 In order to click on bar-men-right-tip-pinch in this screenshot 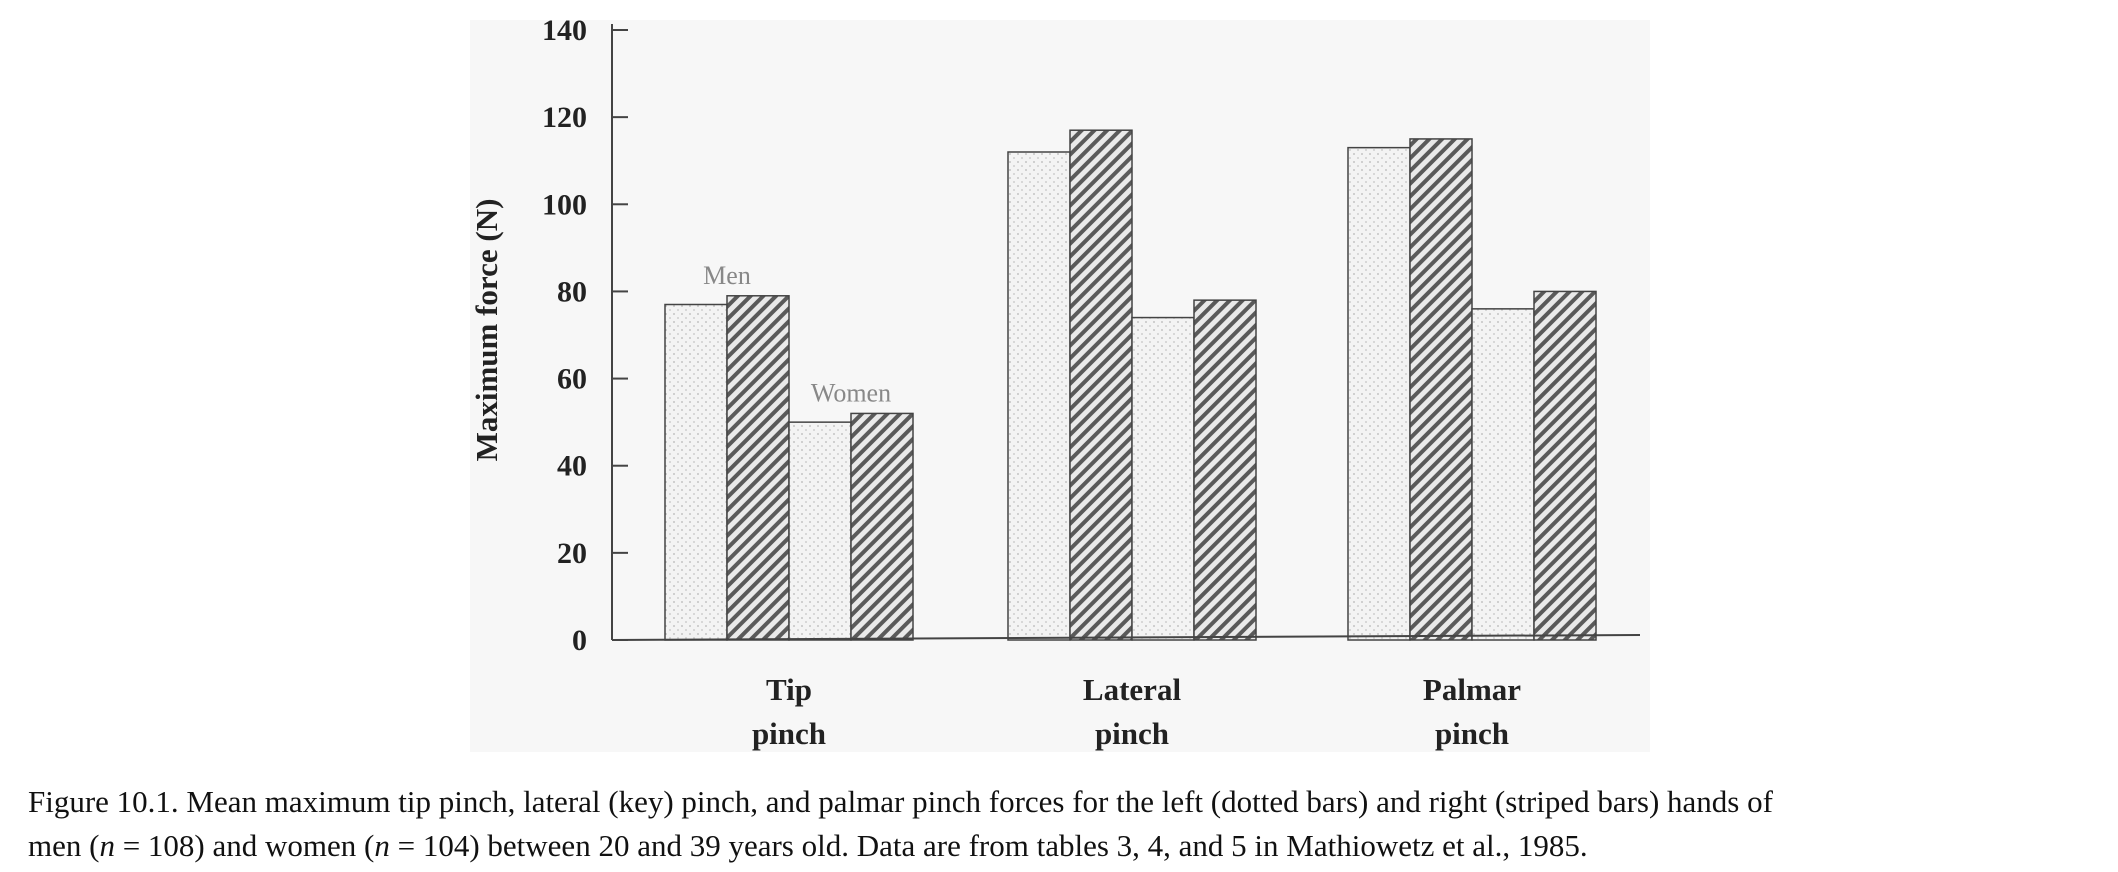, I will do `click(758, 468)`.